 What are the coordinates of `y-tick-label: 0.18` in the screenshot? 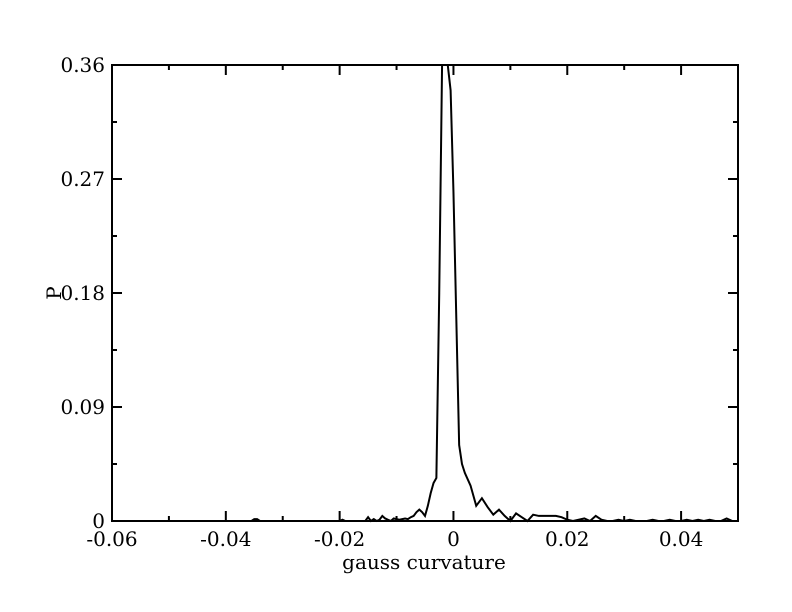 It's located at (82, 293).